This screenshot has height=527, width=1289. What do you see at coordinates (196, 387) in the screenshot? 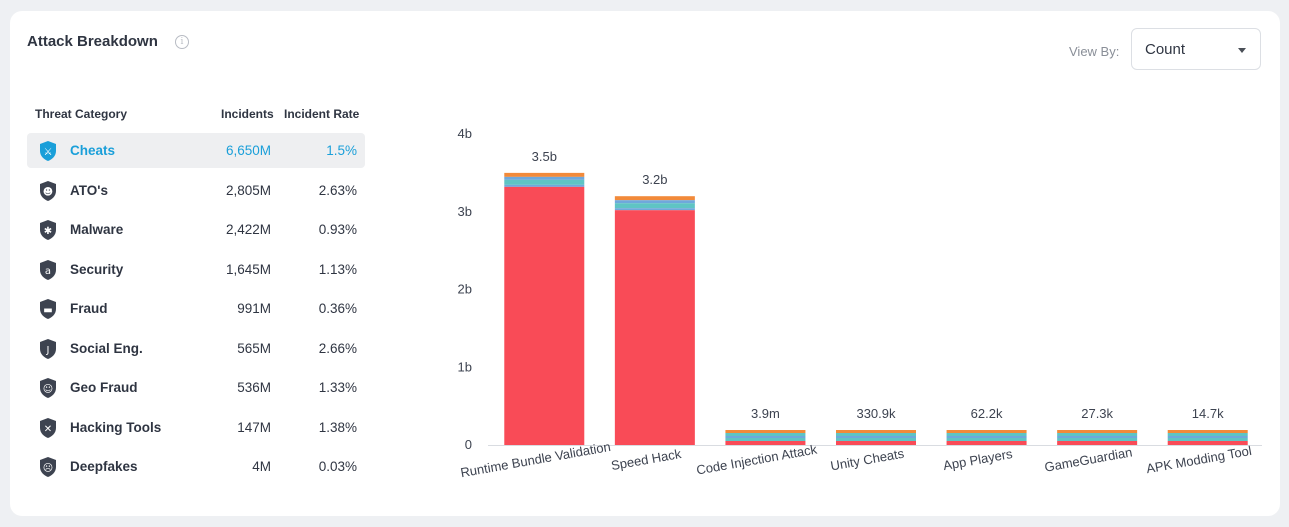
I see `table-row: ☺ Geo Fraud 536M 1.33%` at bounding box center [196, 387].